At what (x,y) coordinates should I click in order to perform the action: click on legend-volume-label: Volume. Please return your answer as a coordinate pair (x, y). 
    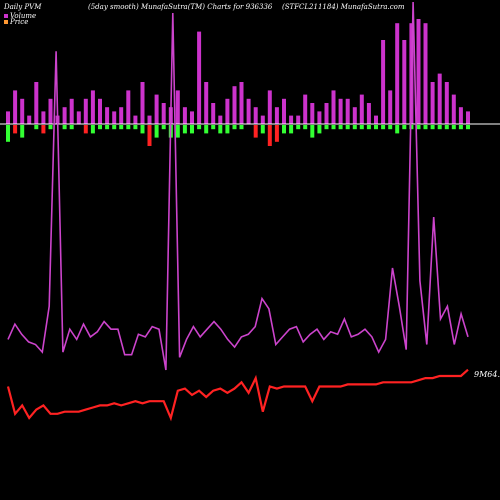
    Looking at the image, I should click on (23, 16).